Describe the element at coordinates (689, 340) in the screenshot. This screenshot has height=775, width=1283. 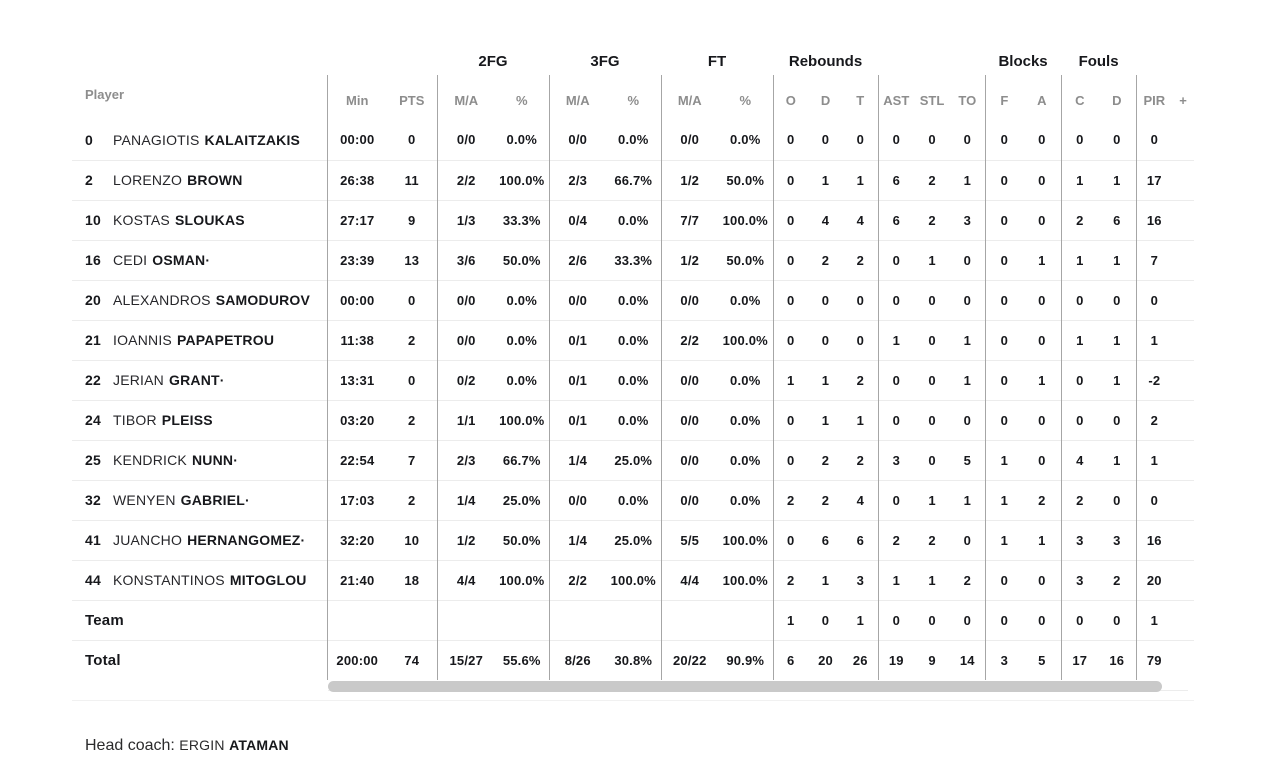
I see `ft-ma-cell: 2/2` at that location.